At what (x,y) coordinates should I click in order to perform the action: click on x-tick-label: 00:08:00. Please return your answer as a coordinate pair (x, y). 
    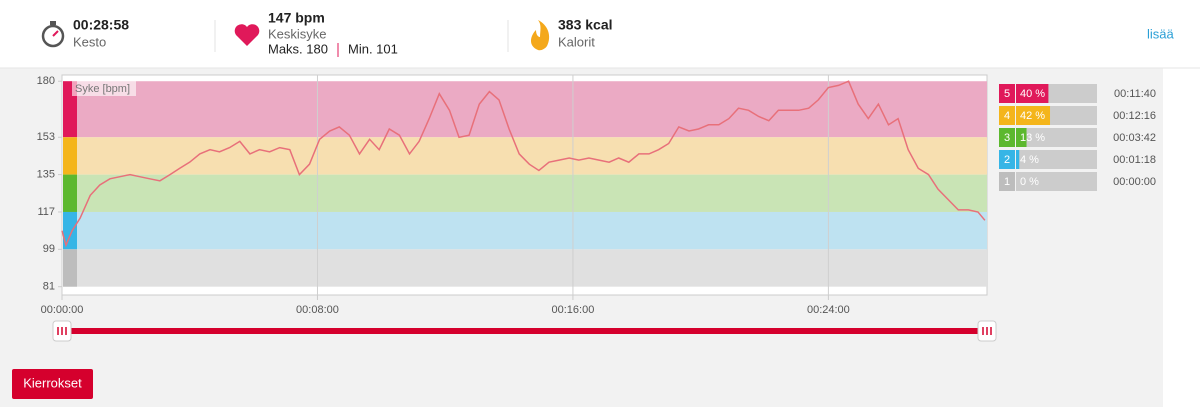
    Looking at the image, I should click on (317, 310).